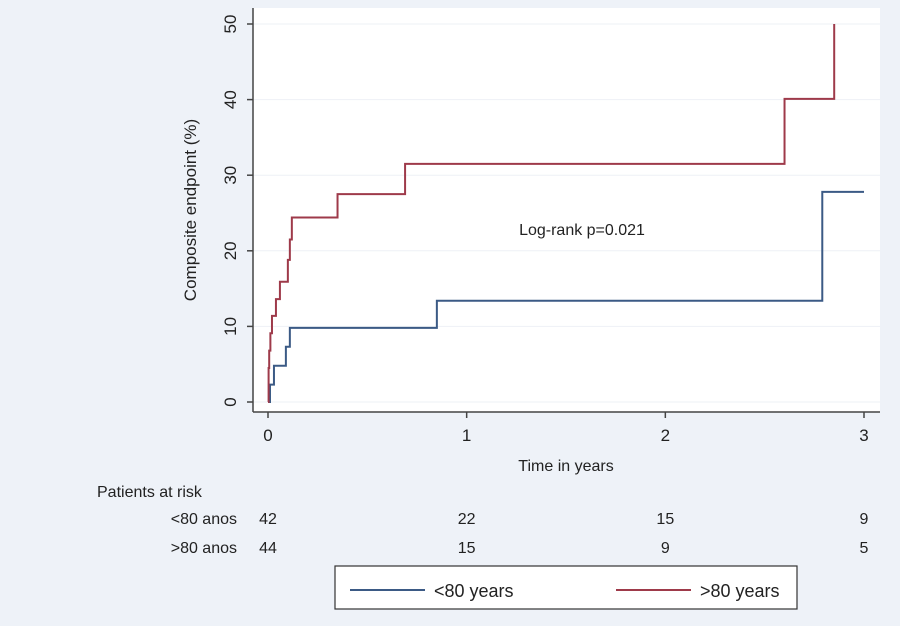 Image resolution: width=900 pixels, height=626 pixels. Describe the element at coordinates (230, 24) in the screenshot. I see `y-tick-label: 50` at that location.